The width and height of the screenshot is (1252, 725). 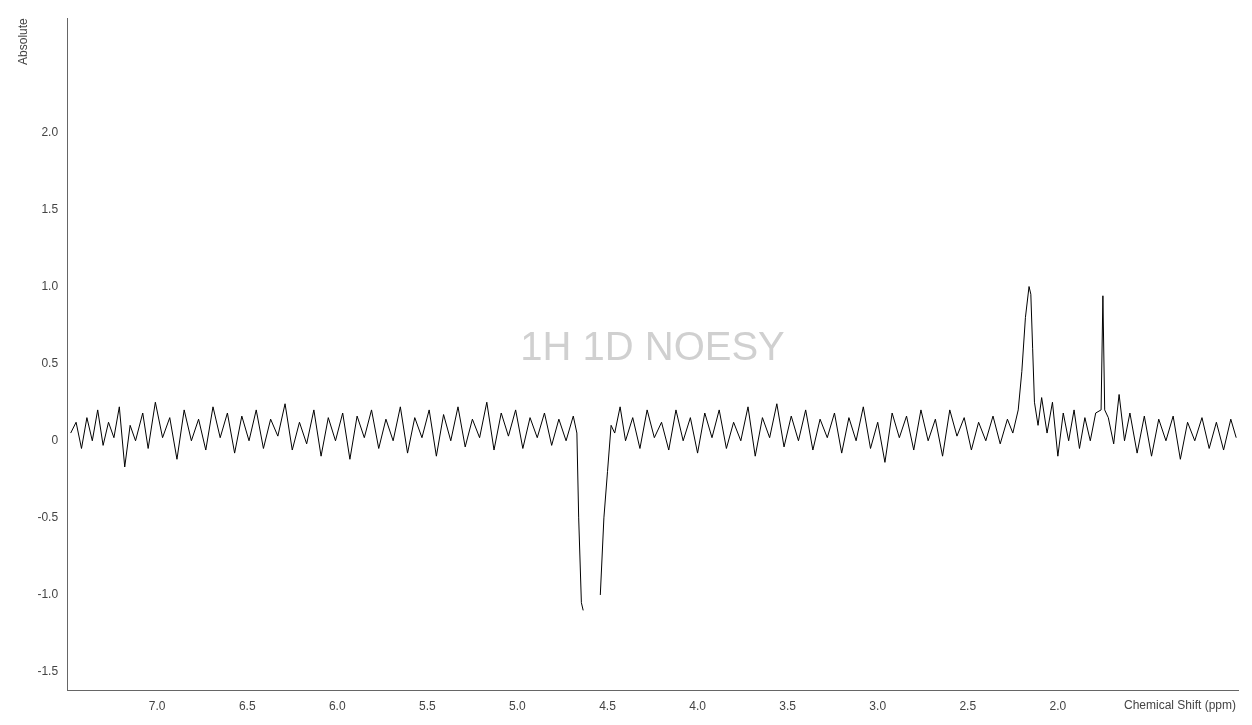 What do you see at coordinates (428, 706) in the screenshot?
I see `x-tick-label: 5.5` at bounding box center [428, 706].